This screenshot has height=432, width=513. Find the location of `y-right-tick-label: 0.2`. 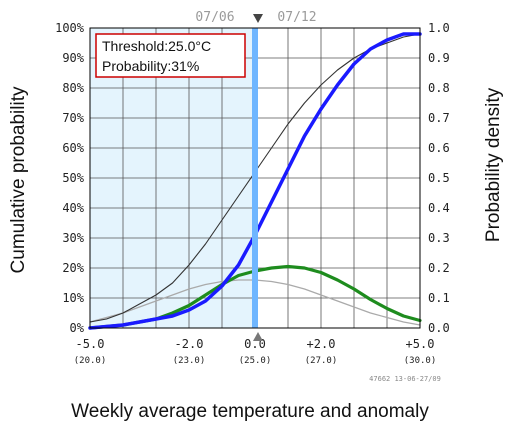

y-right-tick-label: 0.2 is located at coordinates (439, 268).